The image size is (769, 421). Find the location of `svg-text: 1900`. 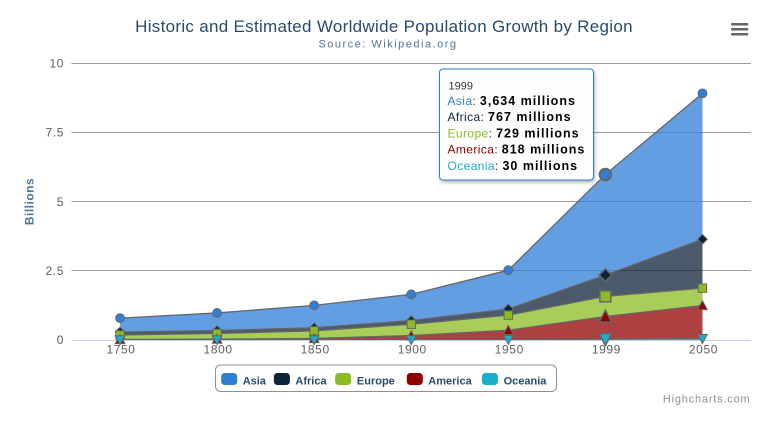

svg-text: 1900 is located at coordinates (412, 350).